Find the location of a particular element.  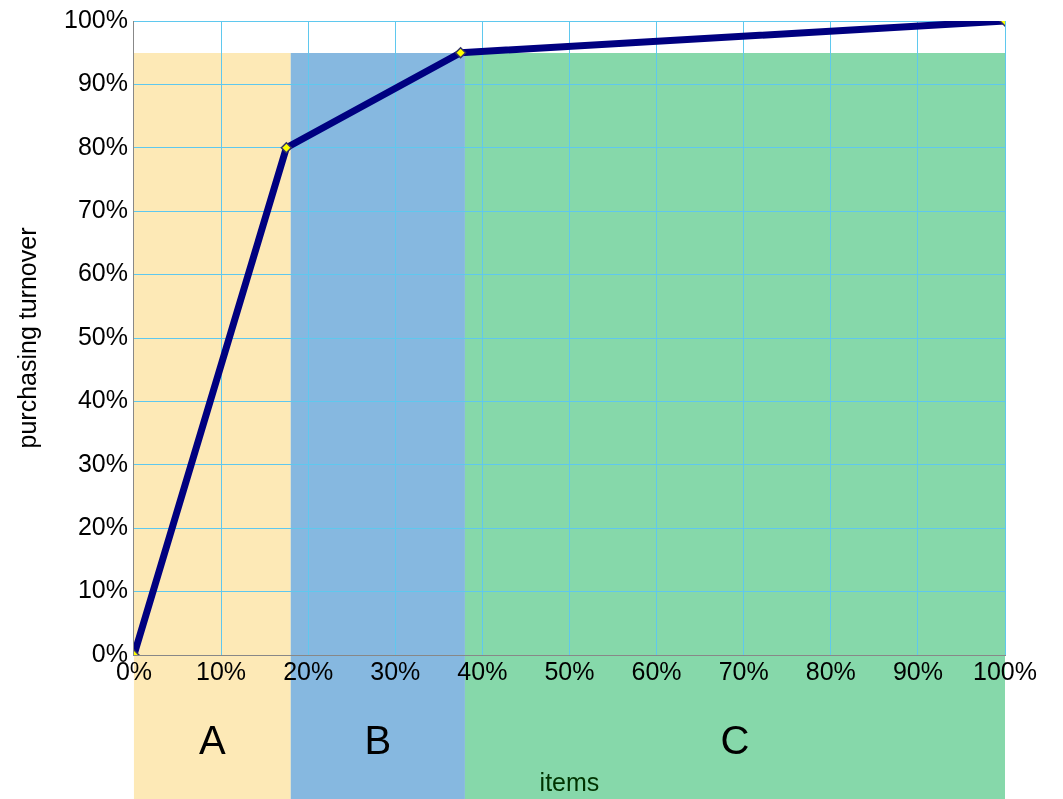

y-tick-label: 80% is located at coordinates (102, 145).